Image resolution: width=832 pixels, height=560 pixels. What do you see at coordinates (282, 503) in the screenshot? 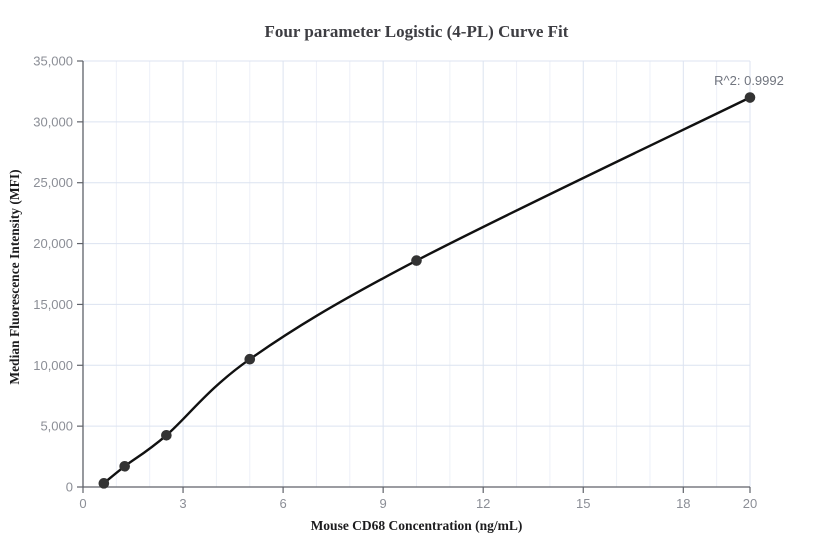
I see `x-tick-label: 6` at bounding box center [282, 503].